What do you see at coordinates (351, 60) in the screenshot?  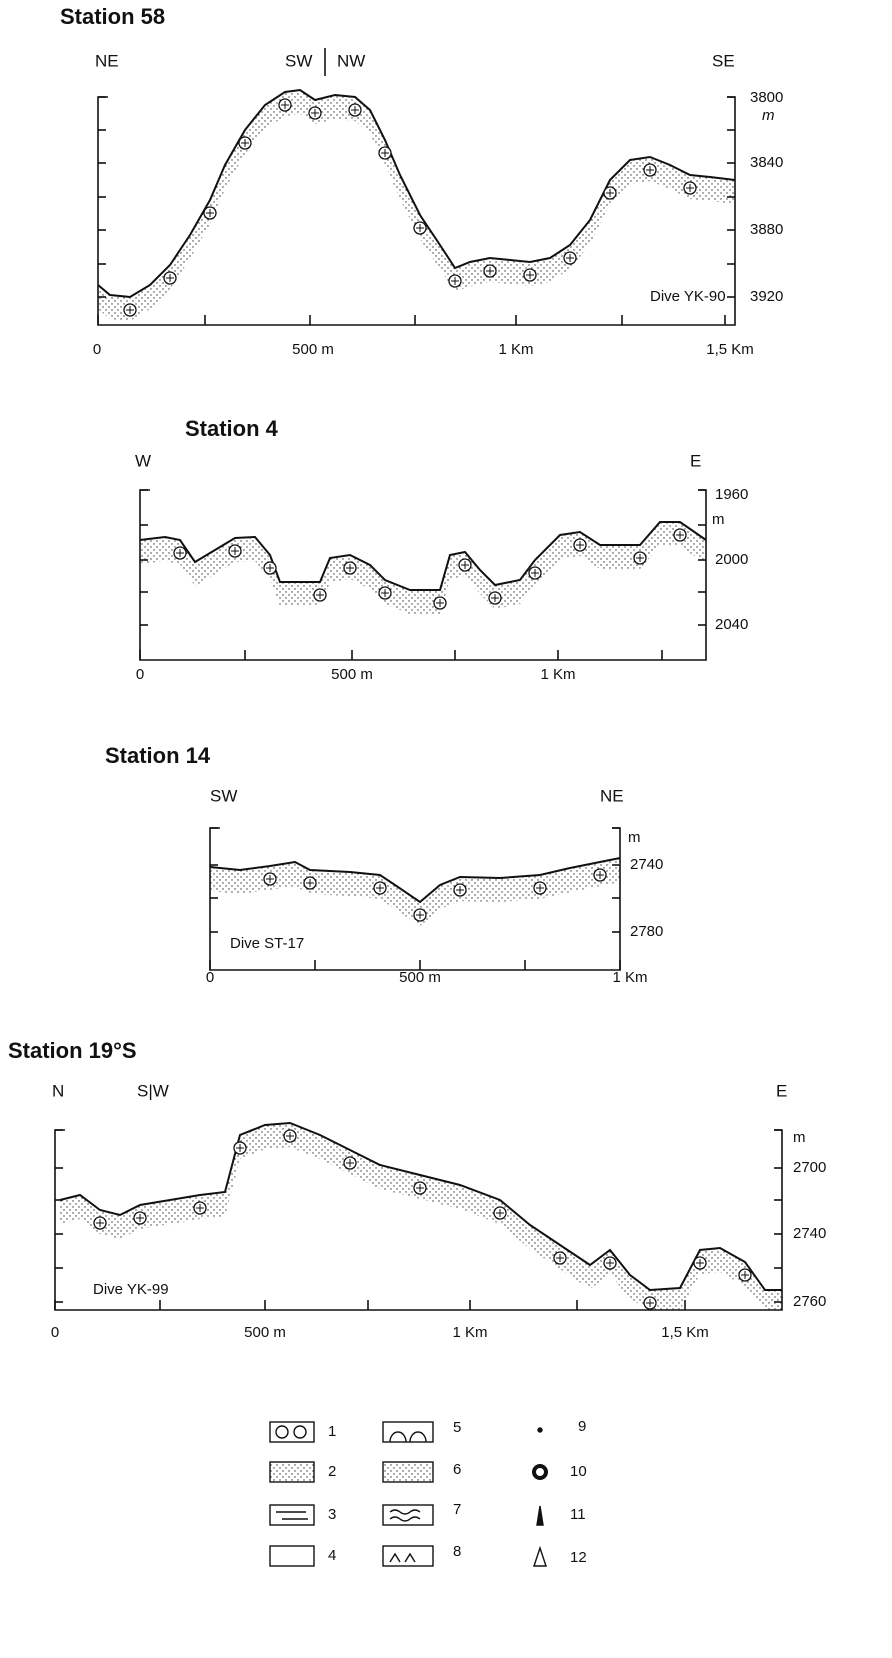 I see `direction: NW` at bounding box center [351, 60].